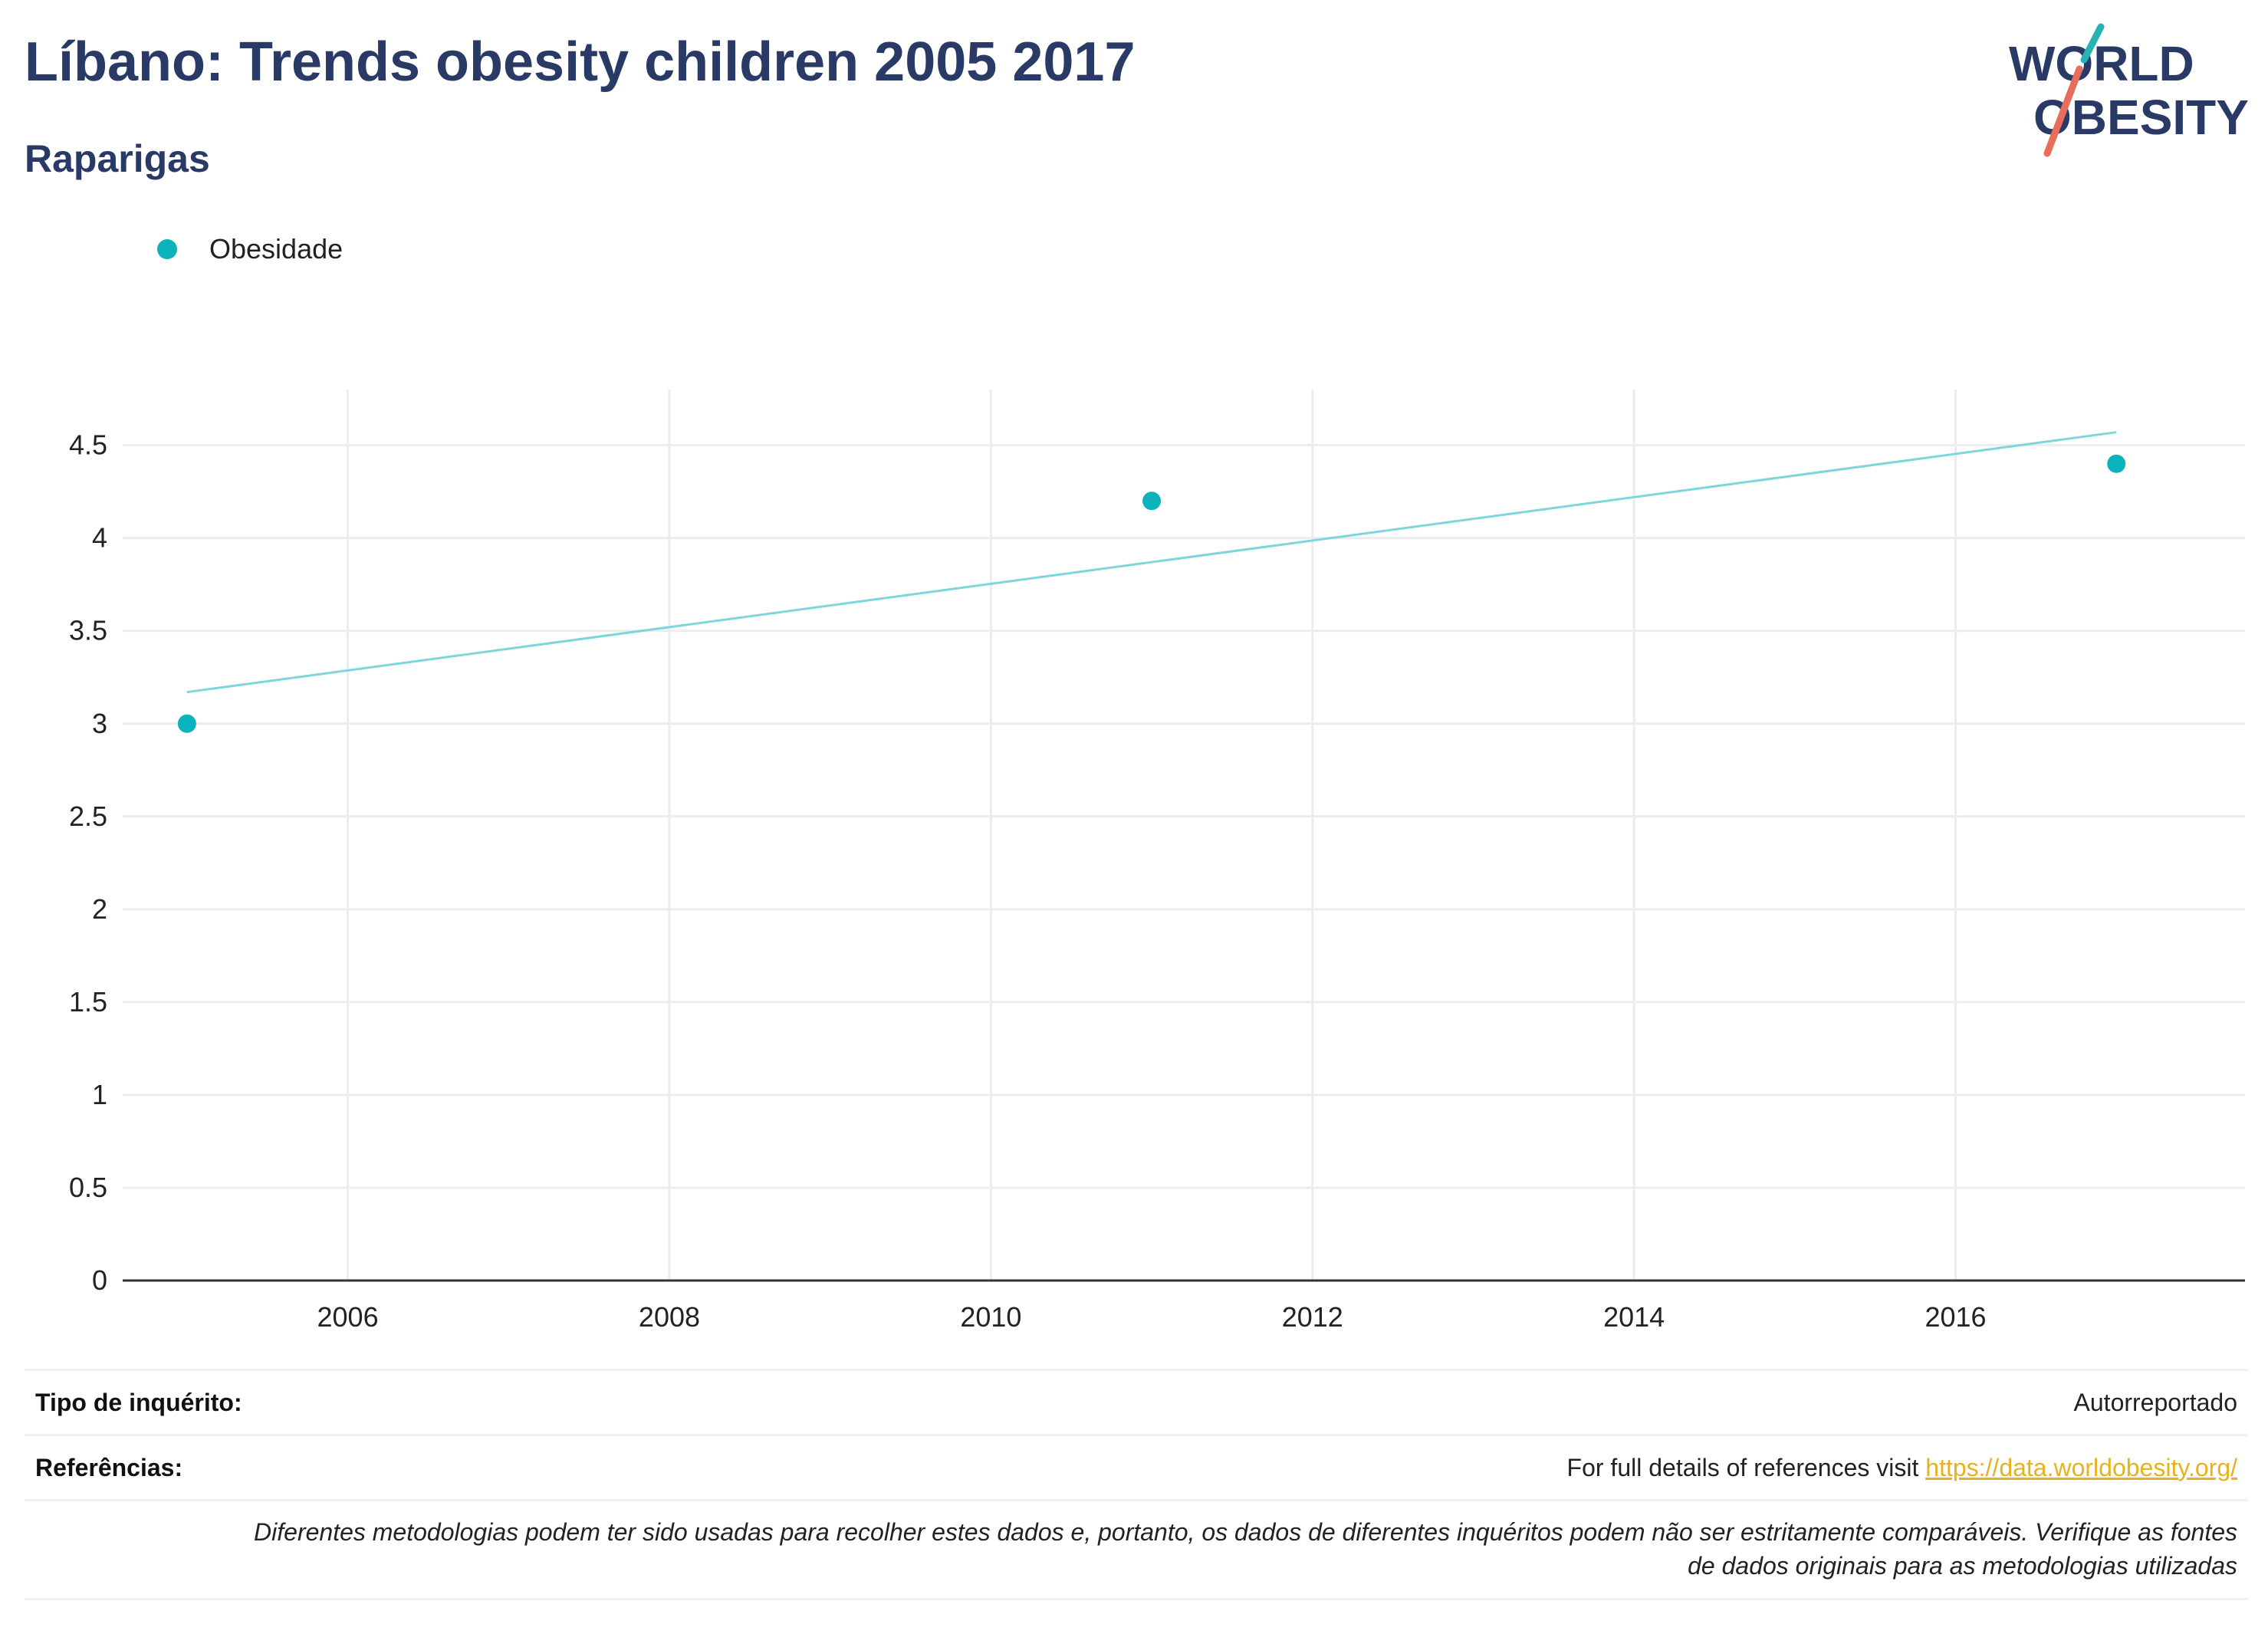 The image size is (2268, 1634). Describe the element at coordinates (2081, 1467) in the screenshot. I see `references-link: https://data.worldobesity.org/` at that location.